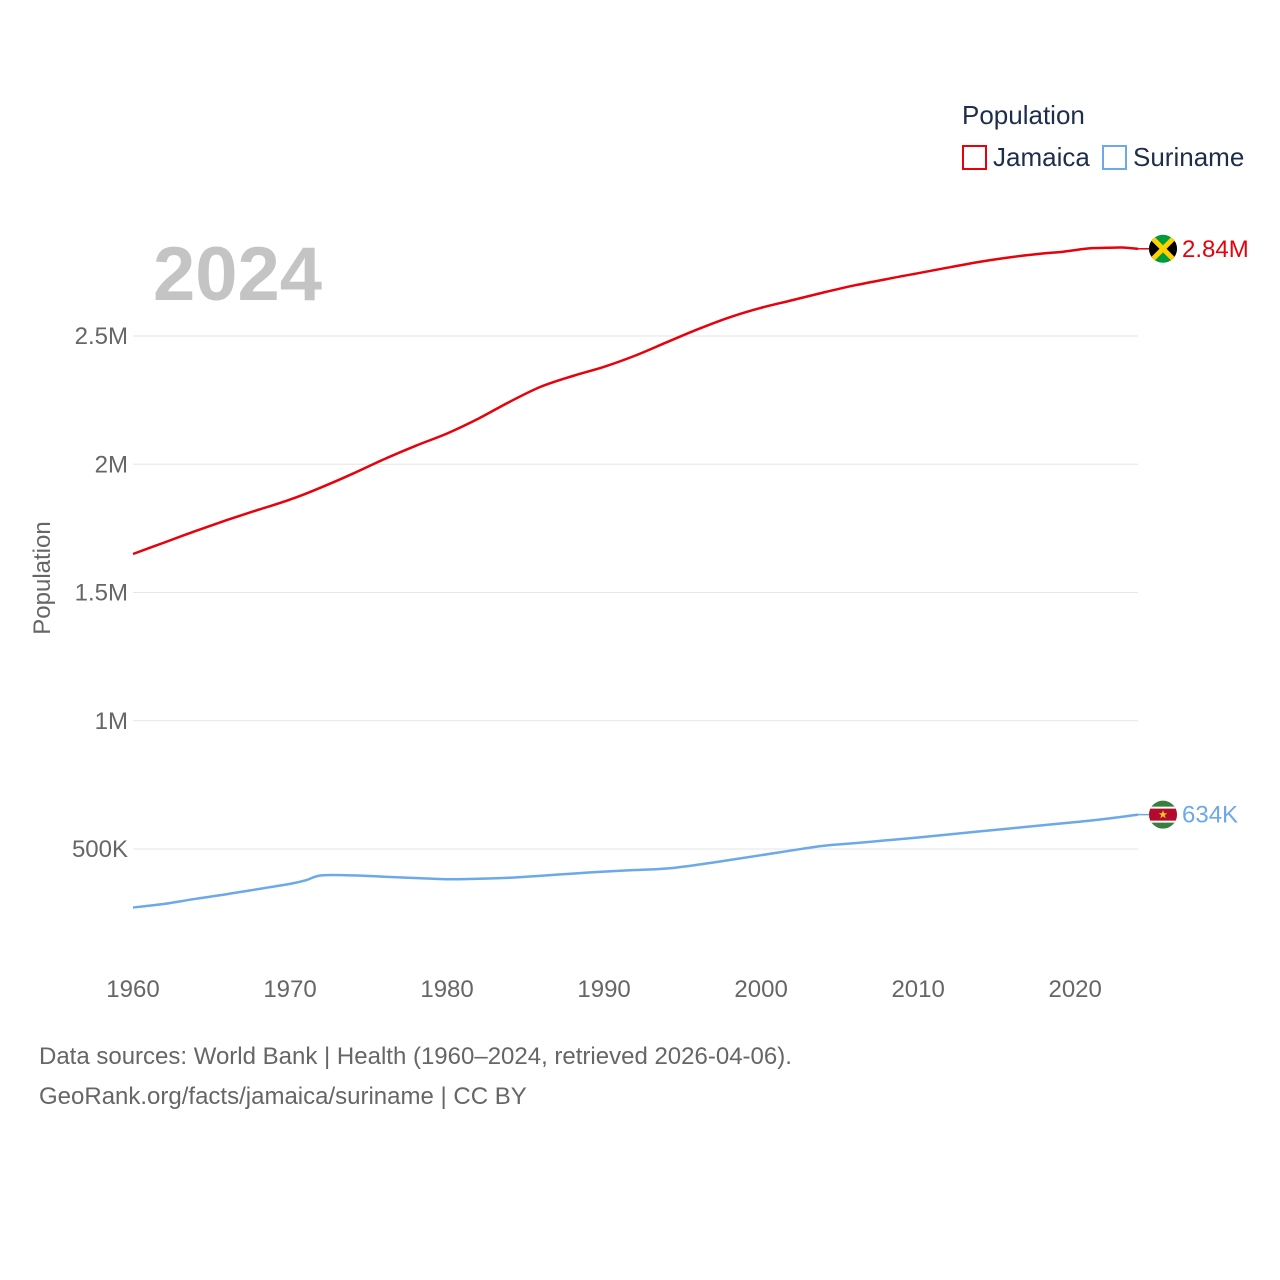  What do you see at coordinates (1041, 157) in the screenshot?
I see `legend-label-jamaica: Jamaica` at bounding box center [1041, 157].